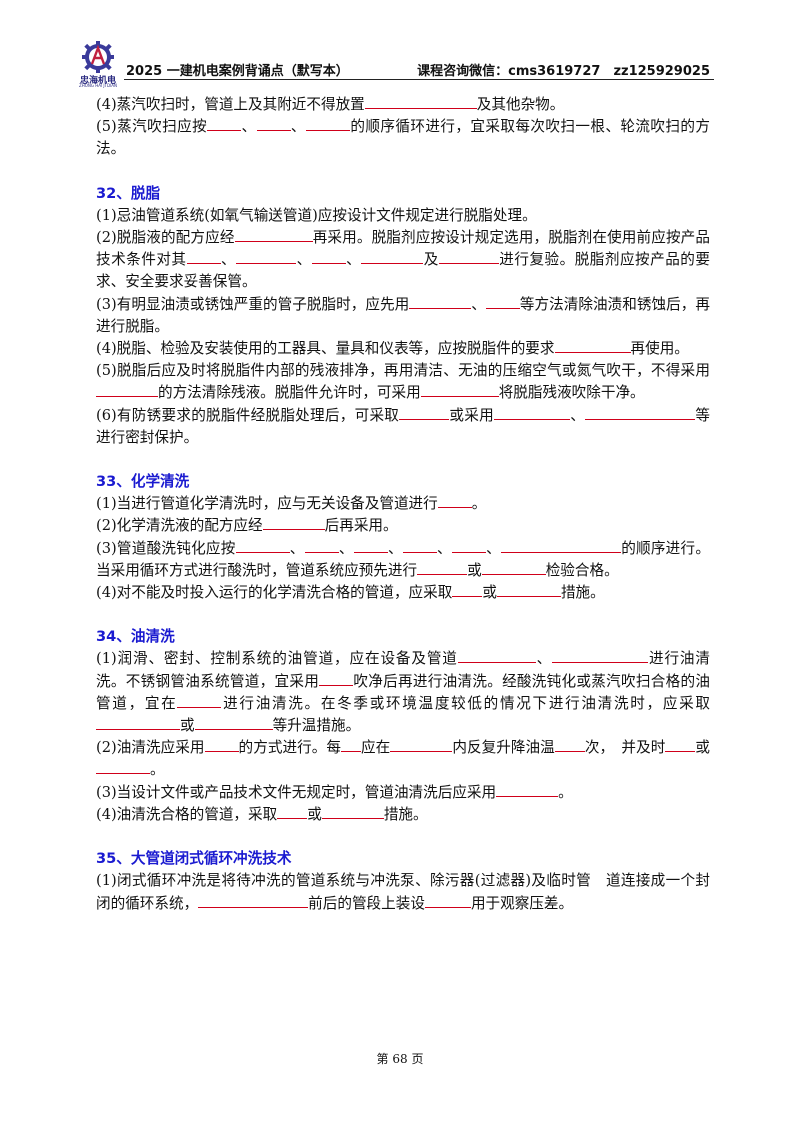 The width and height of the screenshot is (800, 1132). What do you see at coordinates (330, 103) in the screenshot?
I see `intro-item-4: (4)蒸汽吹扫时，管道上及其附近不得放置 及其他杂物。` at bounding box center [330, 103].